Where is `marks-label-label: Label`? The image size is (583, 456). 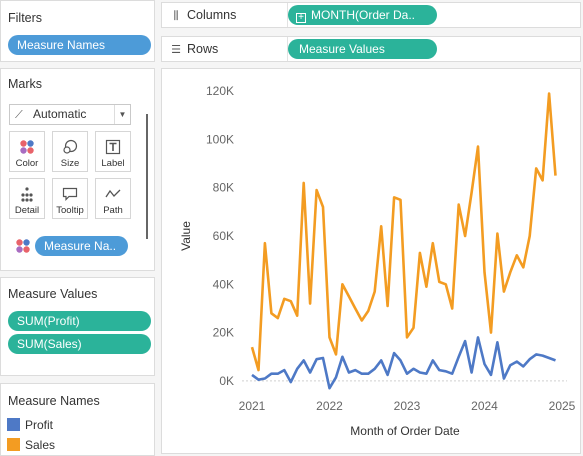
marks-label-label: Label is located at coordinates (113, 163).